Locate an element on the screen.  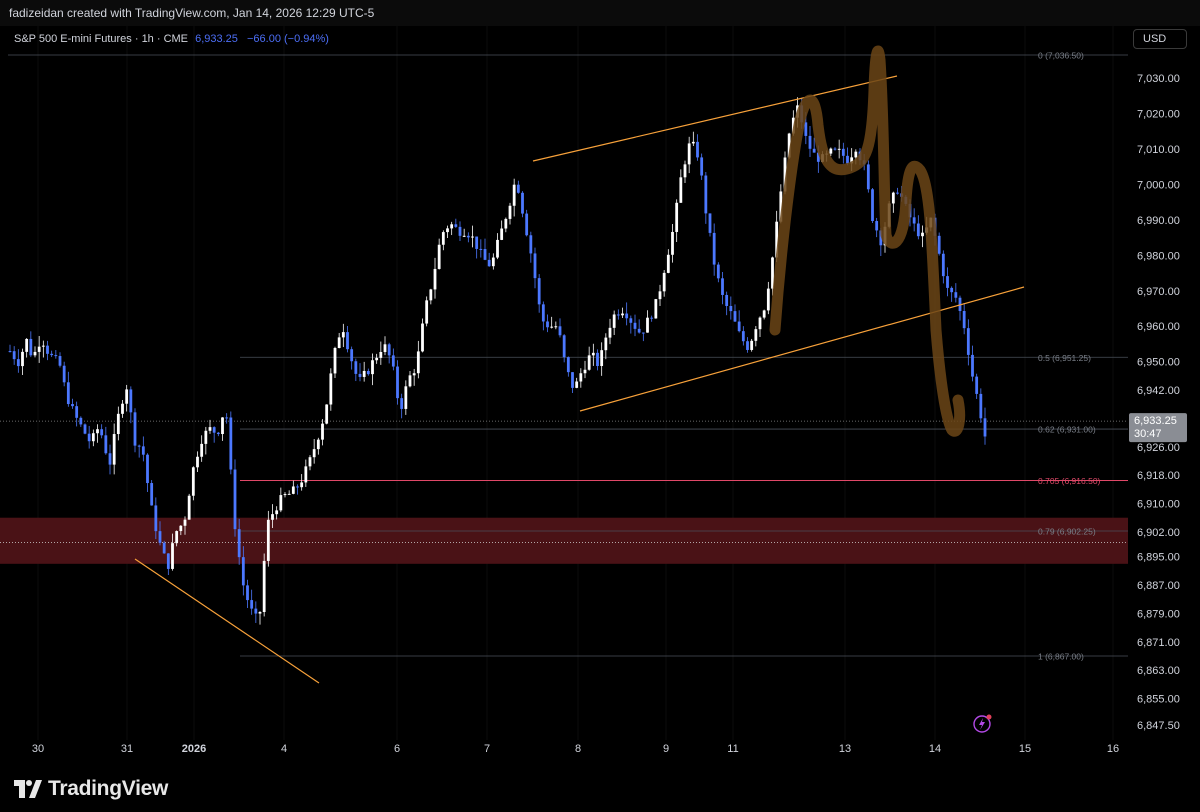
time-axis: 30 31 2026 4 6 7 8 9 11 13 14 15 16 is located at coordinates (575, 749).